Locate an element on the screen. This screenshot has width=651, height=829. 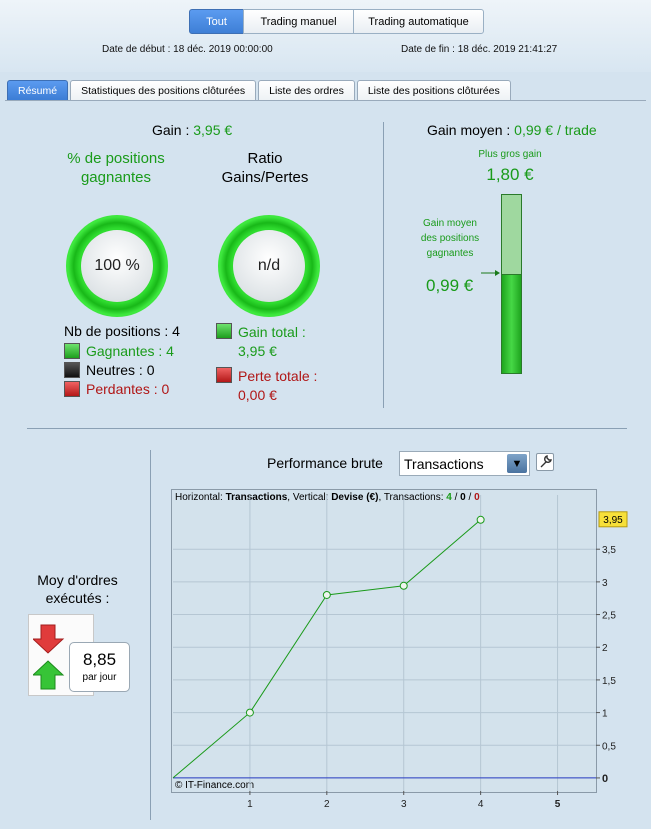
ratio-gauge: n/d is located at coordinates (269, 266).